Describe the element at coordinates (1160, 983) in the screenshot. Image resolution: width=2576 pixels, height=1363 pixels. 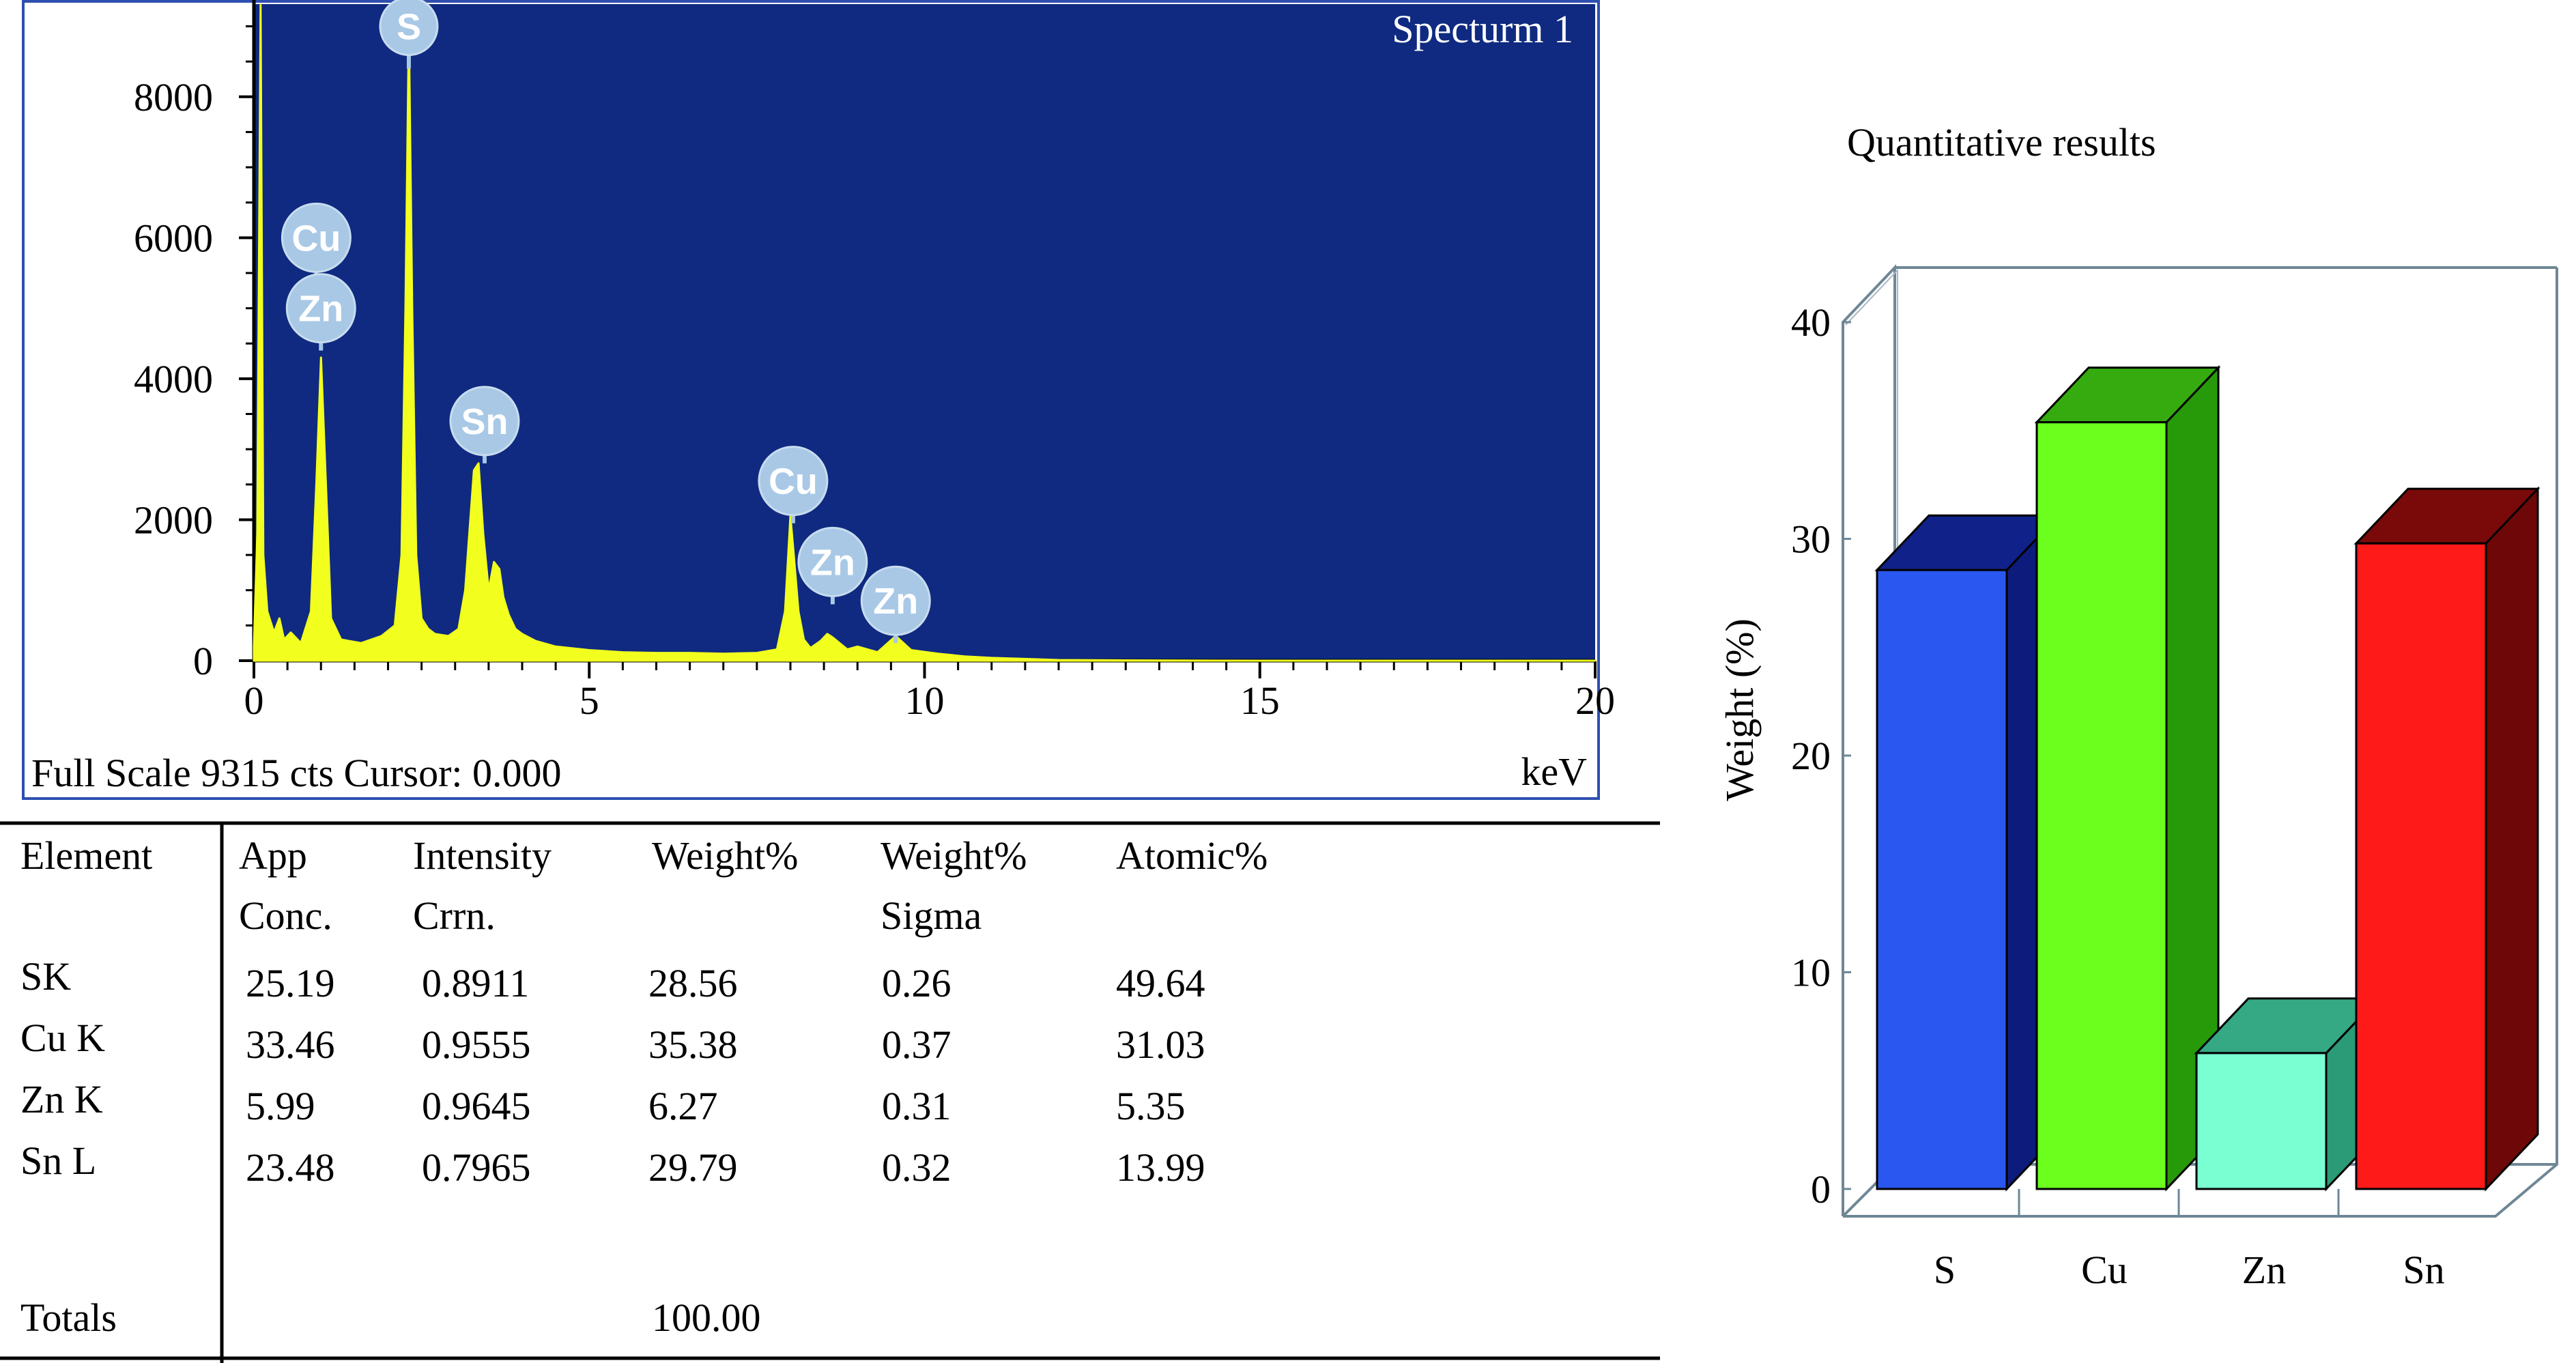
I see `table-cell: 49.64` at that location.